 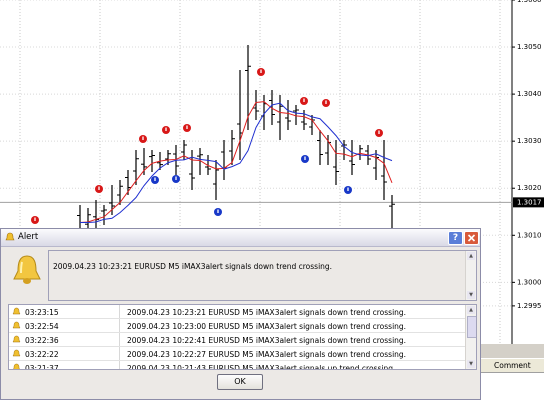 What do you see at coordinates (119, 337) in the screenshot?
I see `column-separator` at bounding box center [119, 337].